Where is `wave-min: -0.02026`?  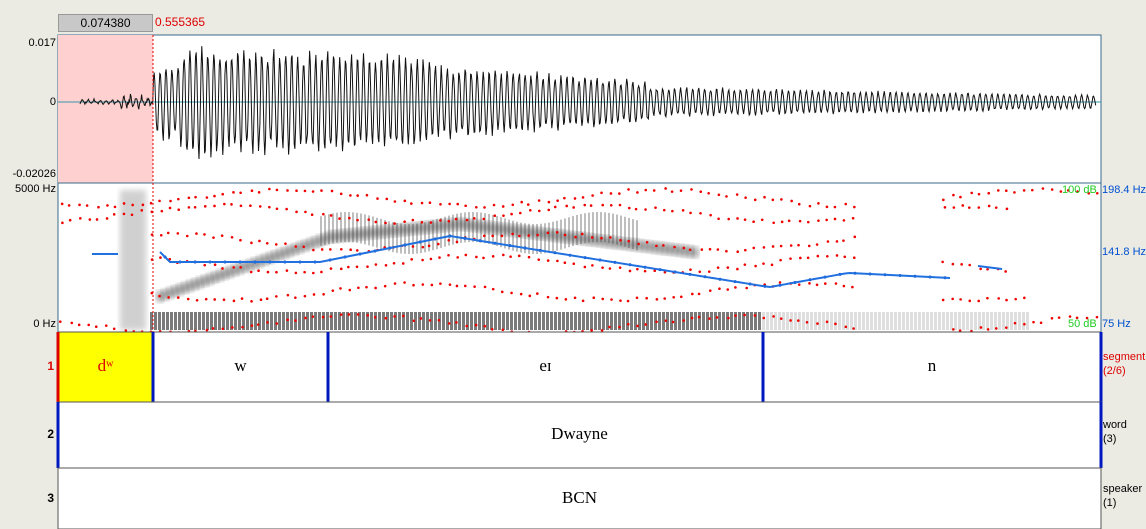
wave-min: -0.02026 is located at coordinates (34, 174).